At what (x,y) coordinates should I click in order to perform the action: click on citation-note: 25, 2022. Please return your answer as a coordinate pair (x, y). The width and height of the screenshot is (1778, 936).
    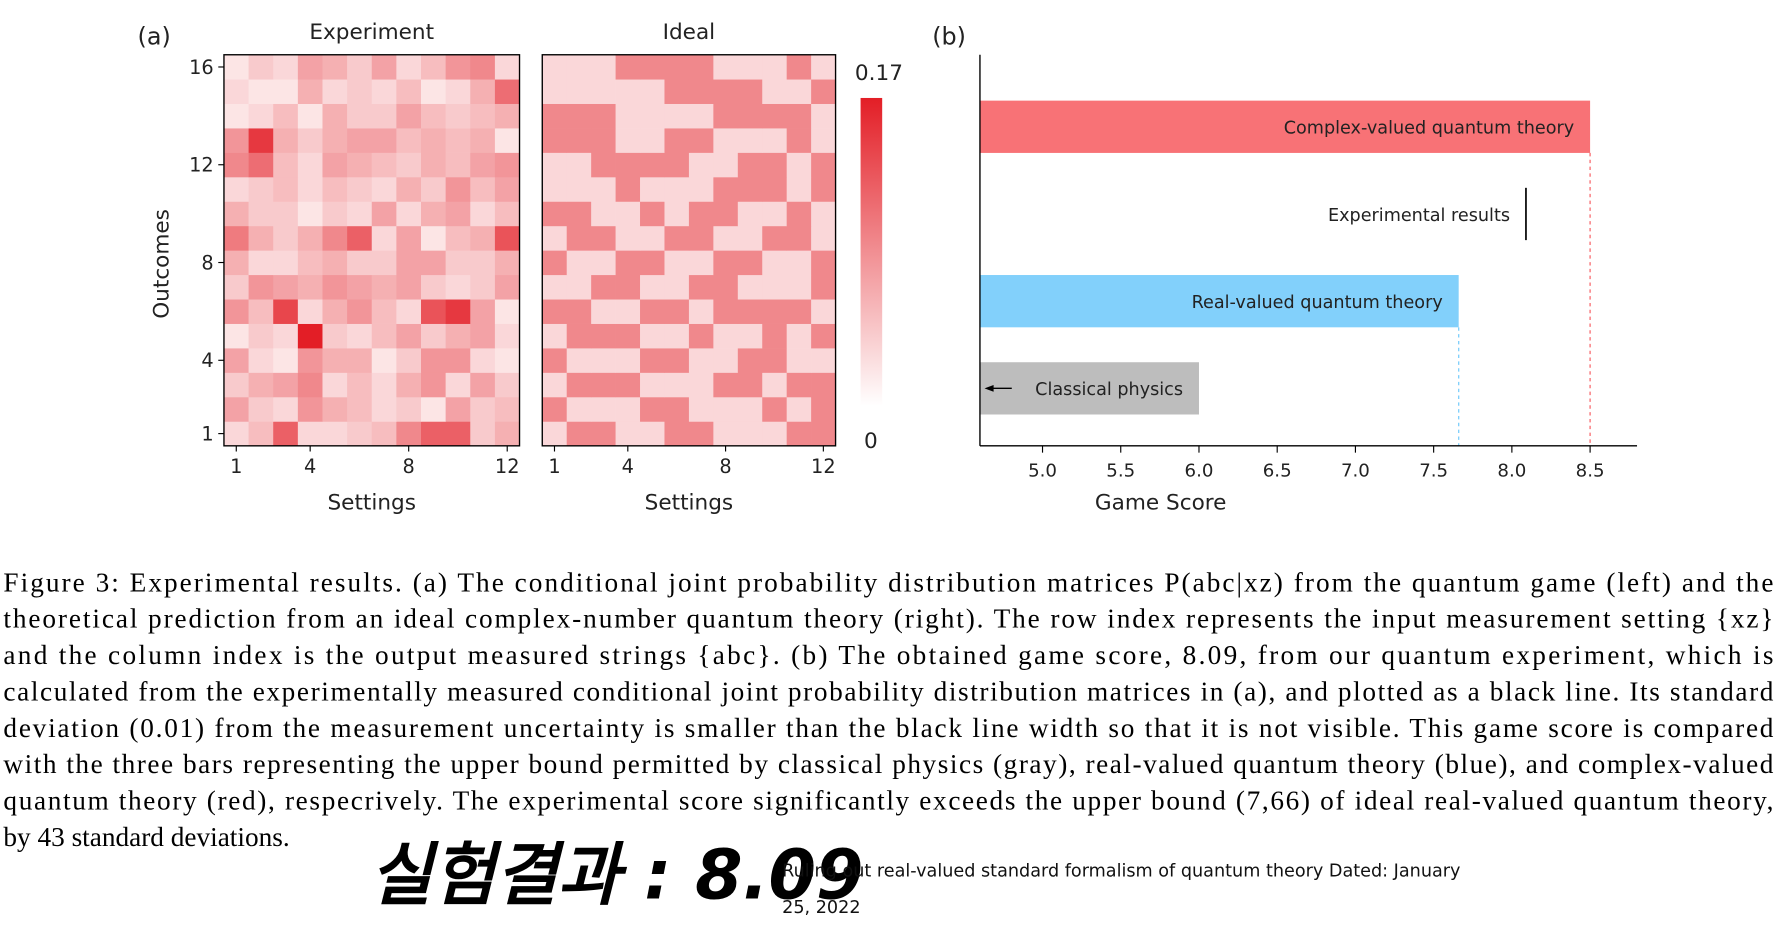
    Looking at the image, I should click on (821, 908).